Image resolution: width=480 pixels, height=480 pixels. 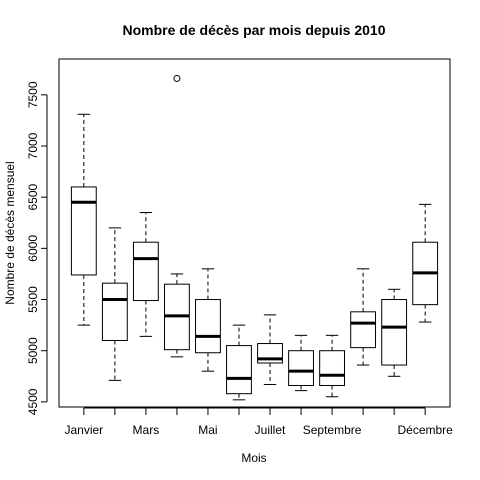 I want to click on x-tick-label: Janvier, so click(x=83, y=430).